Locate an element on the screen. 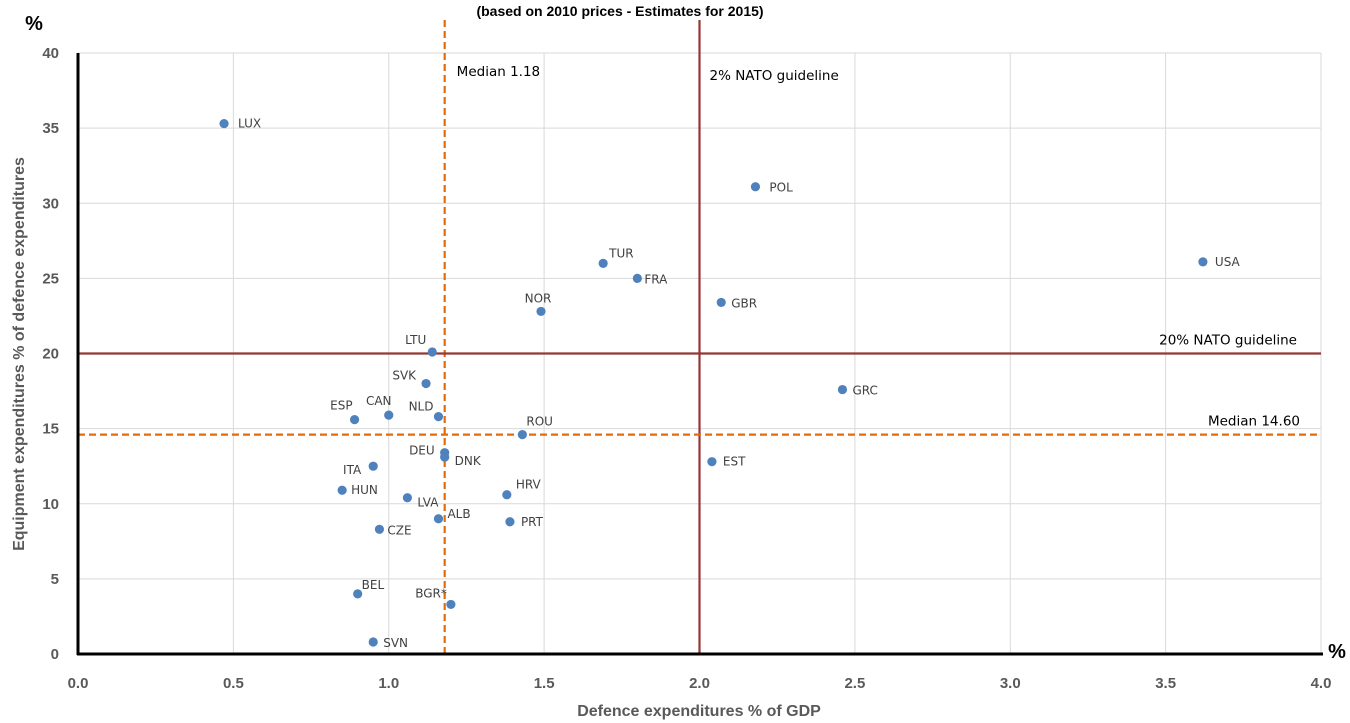 This screenshot has height=723, width=1350. point-nld is located at coordinates (438, 417).